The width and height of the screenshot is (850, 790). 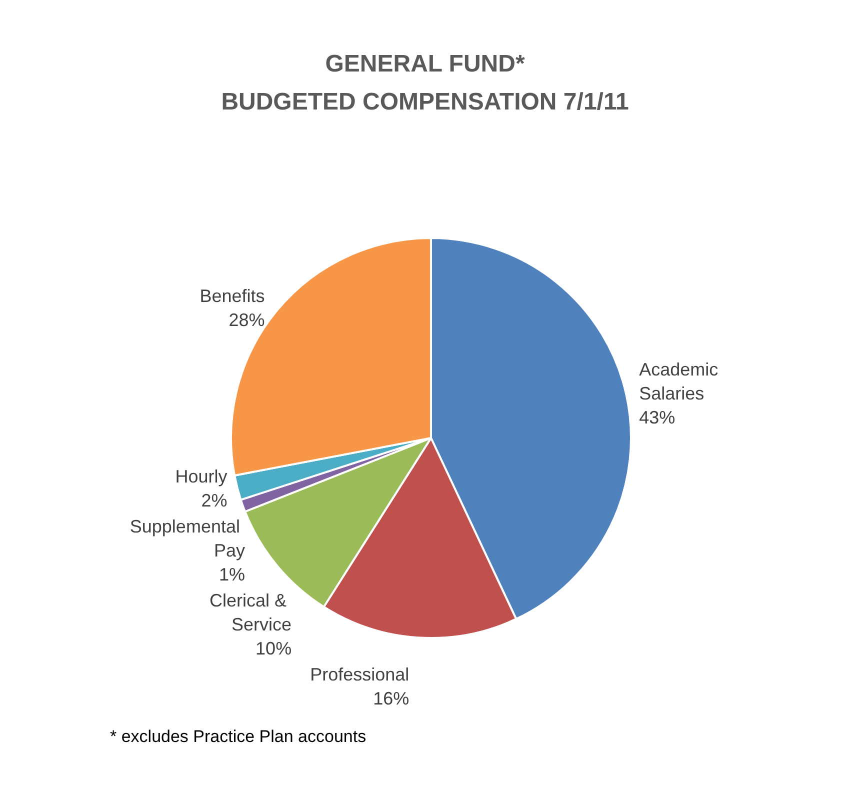 I want to click on data-label: 43%, so click(x=657, y=418).